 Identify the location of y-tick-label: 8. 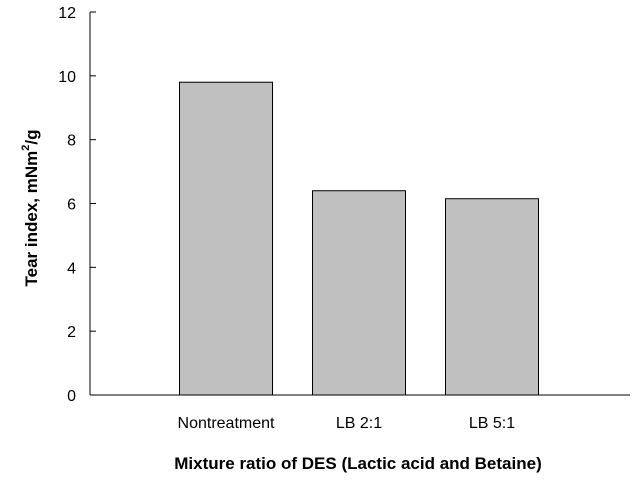
(71, 141).